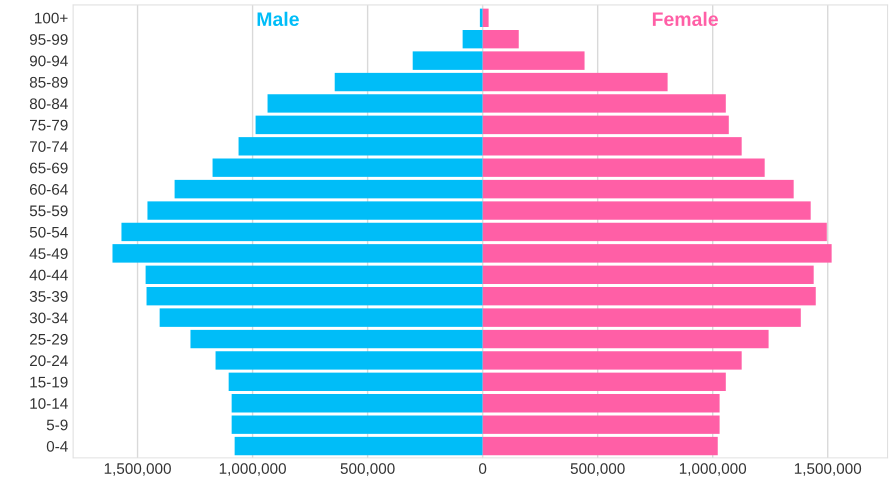 This screenshot has height=495, width=892. Describe the element at coordinates (482, 468) in the screenshot. I see `x-tick-label: 0` at that location.